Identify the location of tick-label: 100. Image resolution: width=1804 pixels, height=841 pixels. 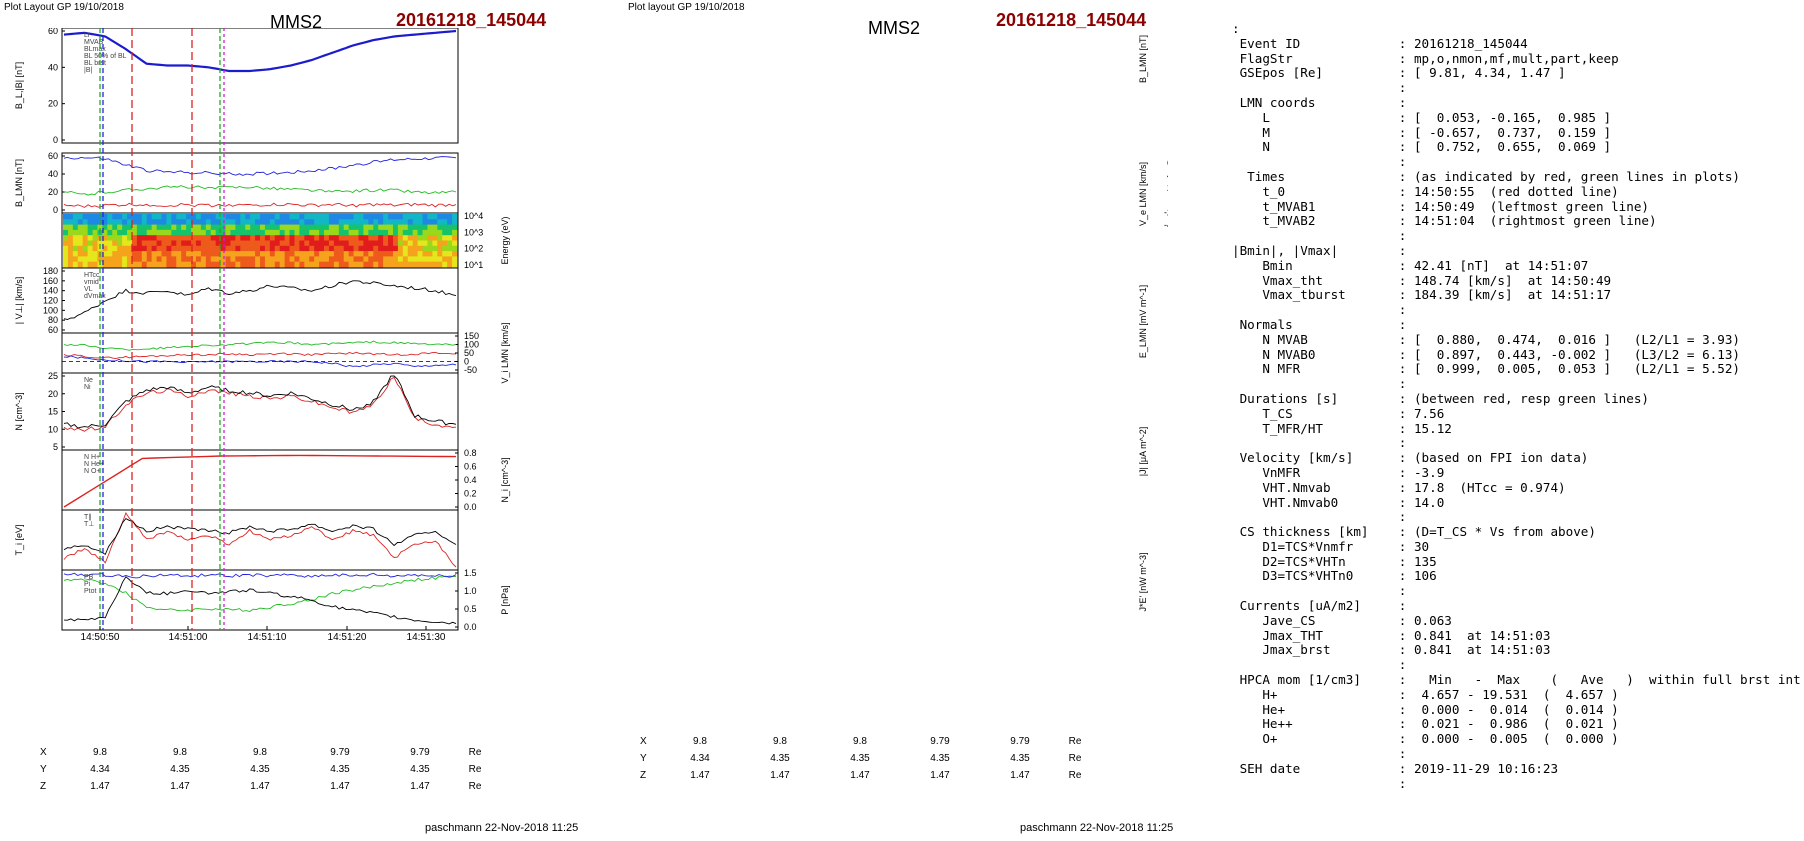
(471, 345).